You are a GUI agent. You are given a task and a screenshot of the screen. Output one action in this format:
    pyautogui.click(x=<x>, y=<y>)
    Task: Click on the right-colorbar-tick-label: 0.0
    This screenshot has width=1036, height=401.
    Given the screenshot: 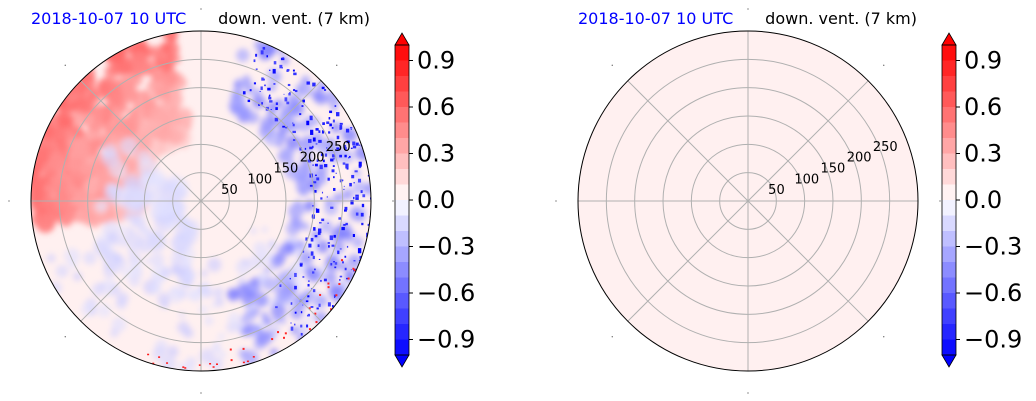 What is the action you would take?
    pyautogui.click(x=983, y=200)
    